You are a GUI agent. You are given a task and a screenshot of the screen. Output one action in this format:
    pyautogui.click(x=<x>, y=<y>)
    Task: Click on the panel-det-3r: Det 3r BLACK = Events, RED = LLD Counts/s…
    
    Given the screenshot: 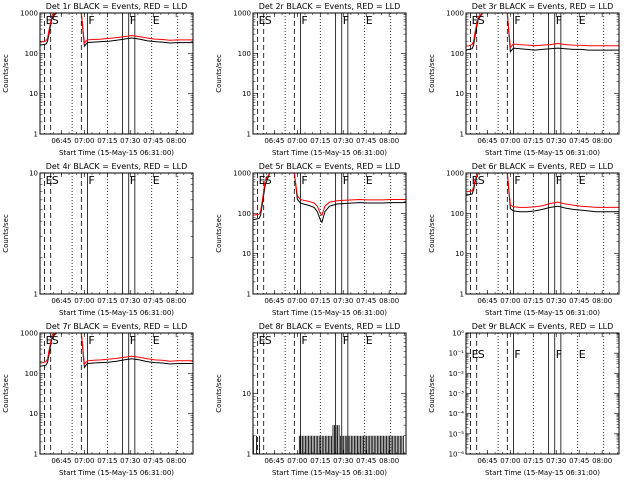 What is the action you would take?
    pyautogui.click(x=524, y=79)
    